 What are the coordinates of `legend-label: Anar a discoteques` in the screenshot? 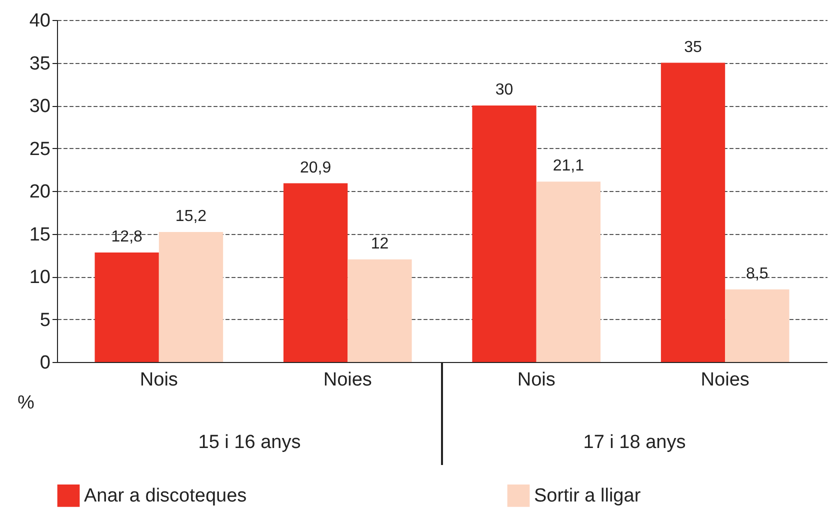 It's located at (165, 496).